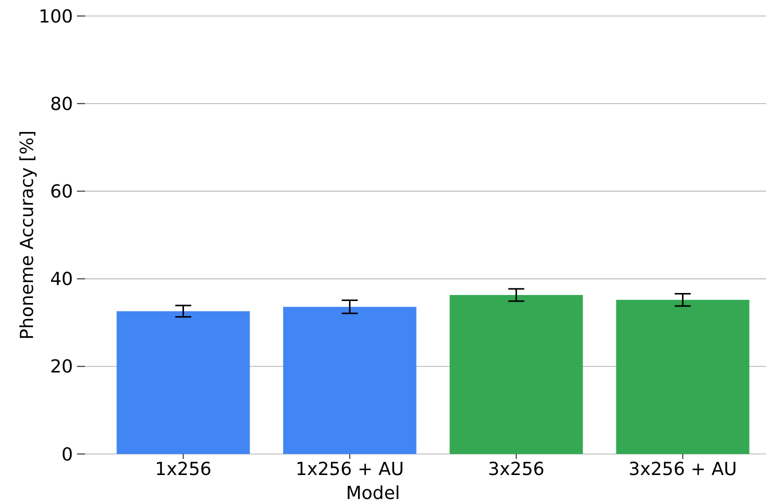 This screenshot has height=503, width=767. I want to click on y-tick-label: 60, so click(61, 192).